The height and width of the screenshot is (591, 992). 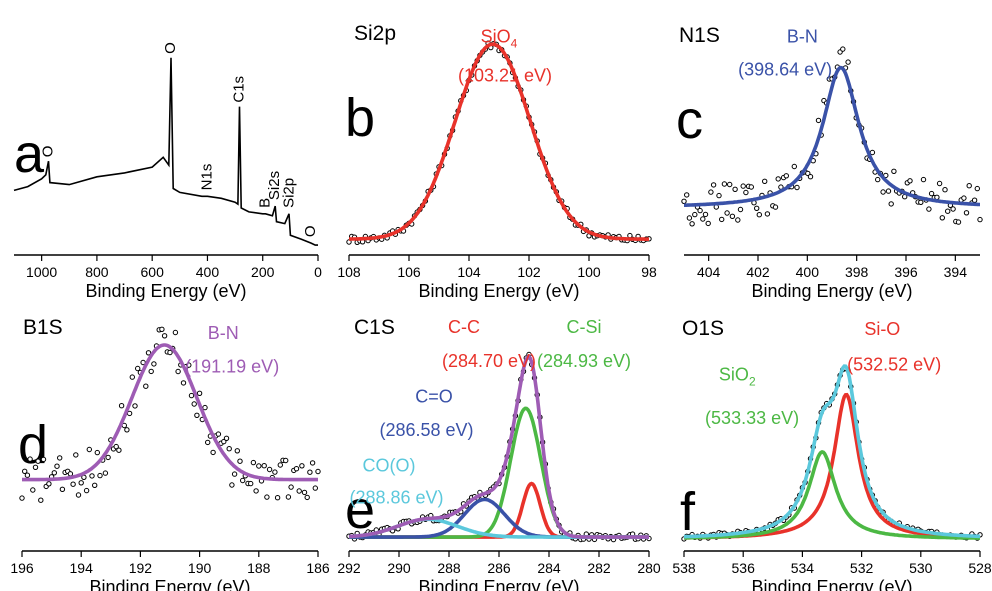 I want to click on x-tick-label: 192, so click(x=141, y=568).